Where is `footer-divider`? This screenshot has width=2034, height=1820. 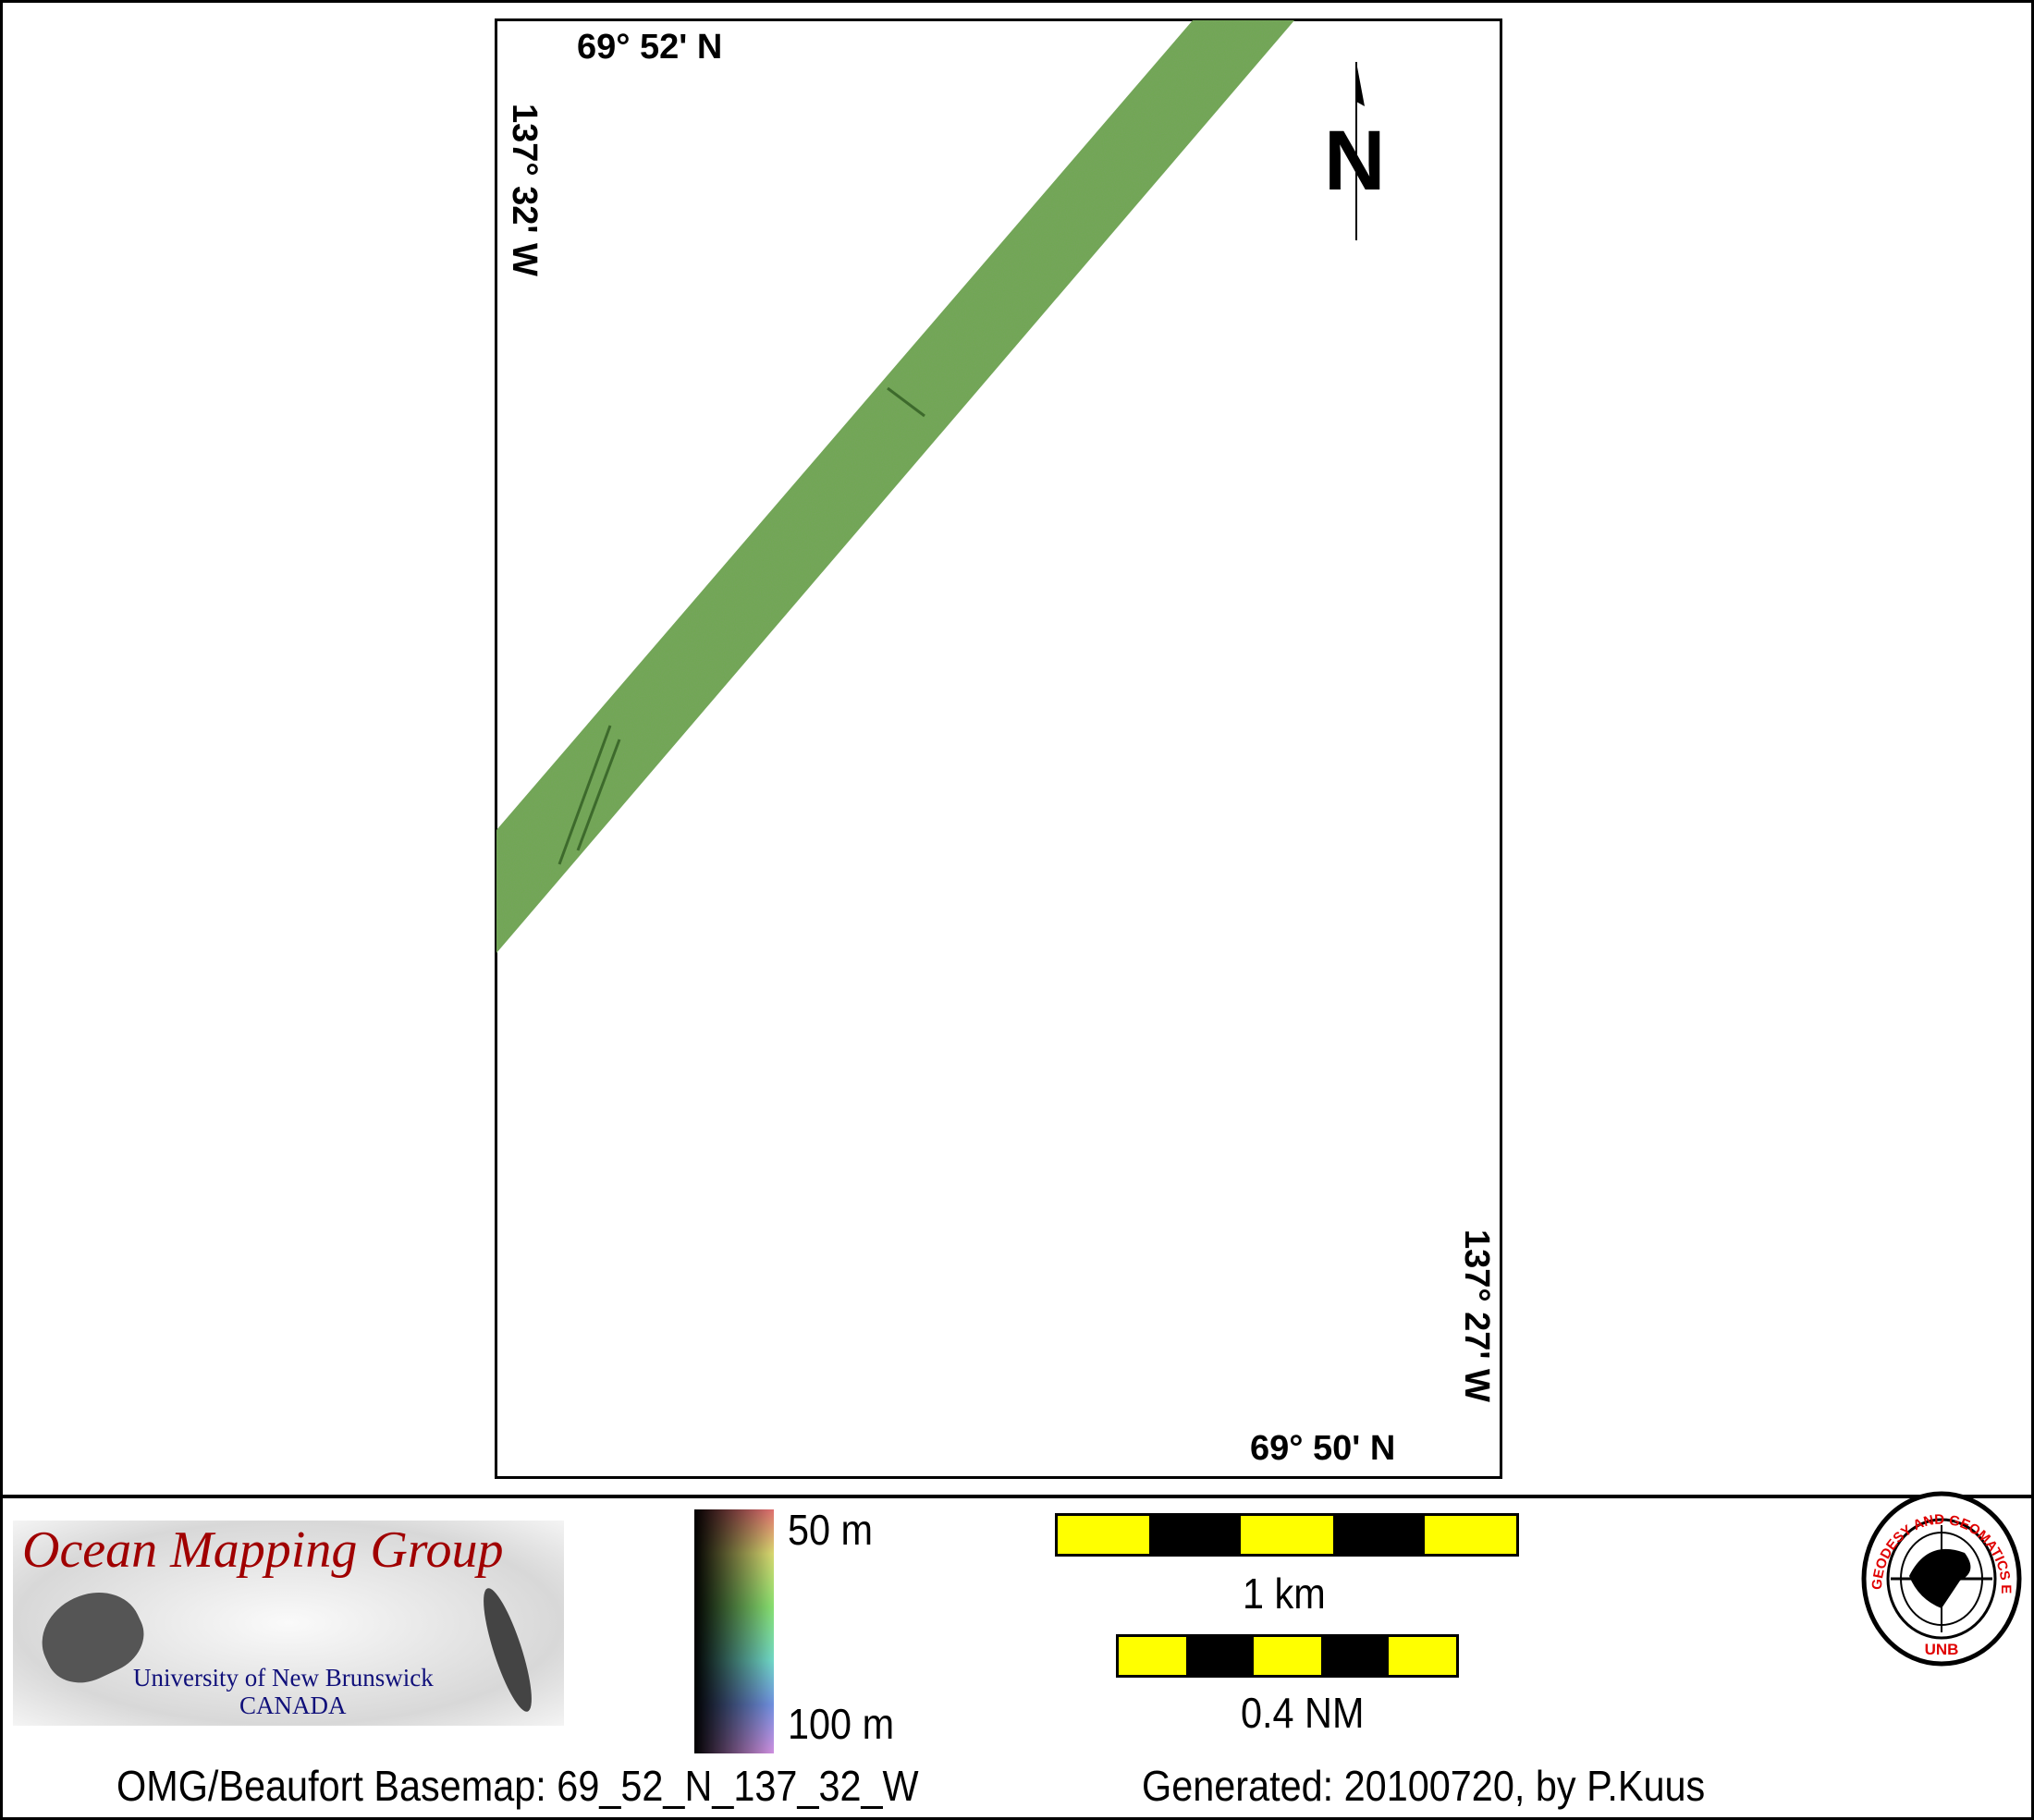
footer-divider is located at coordinates (1017, 1496).